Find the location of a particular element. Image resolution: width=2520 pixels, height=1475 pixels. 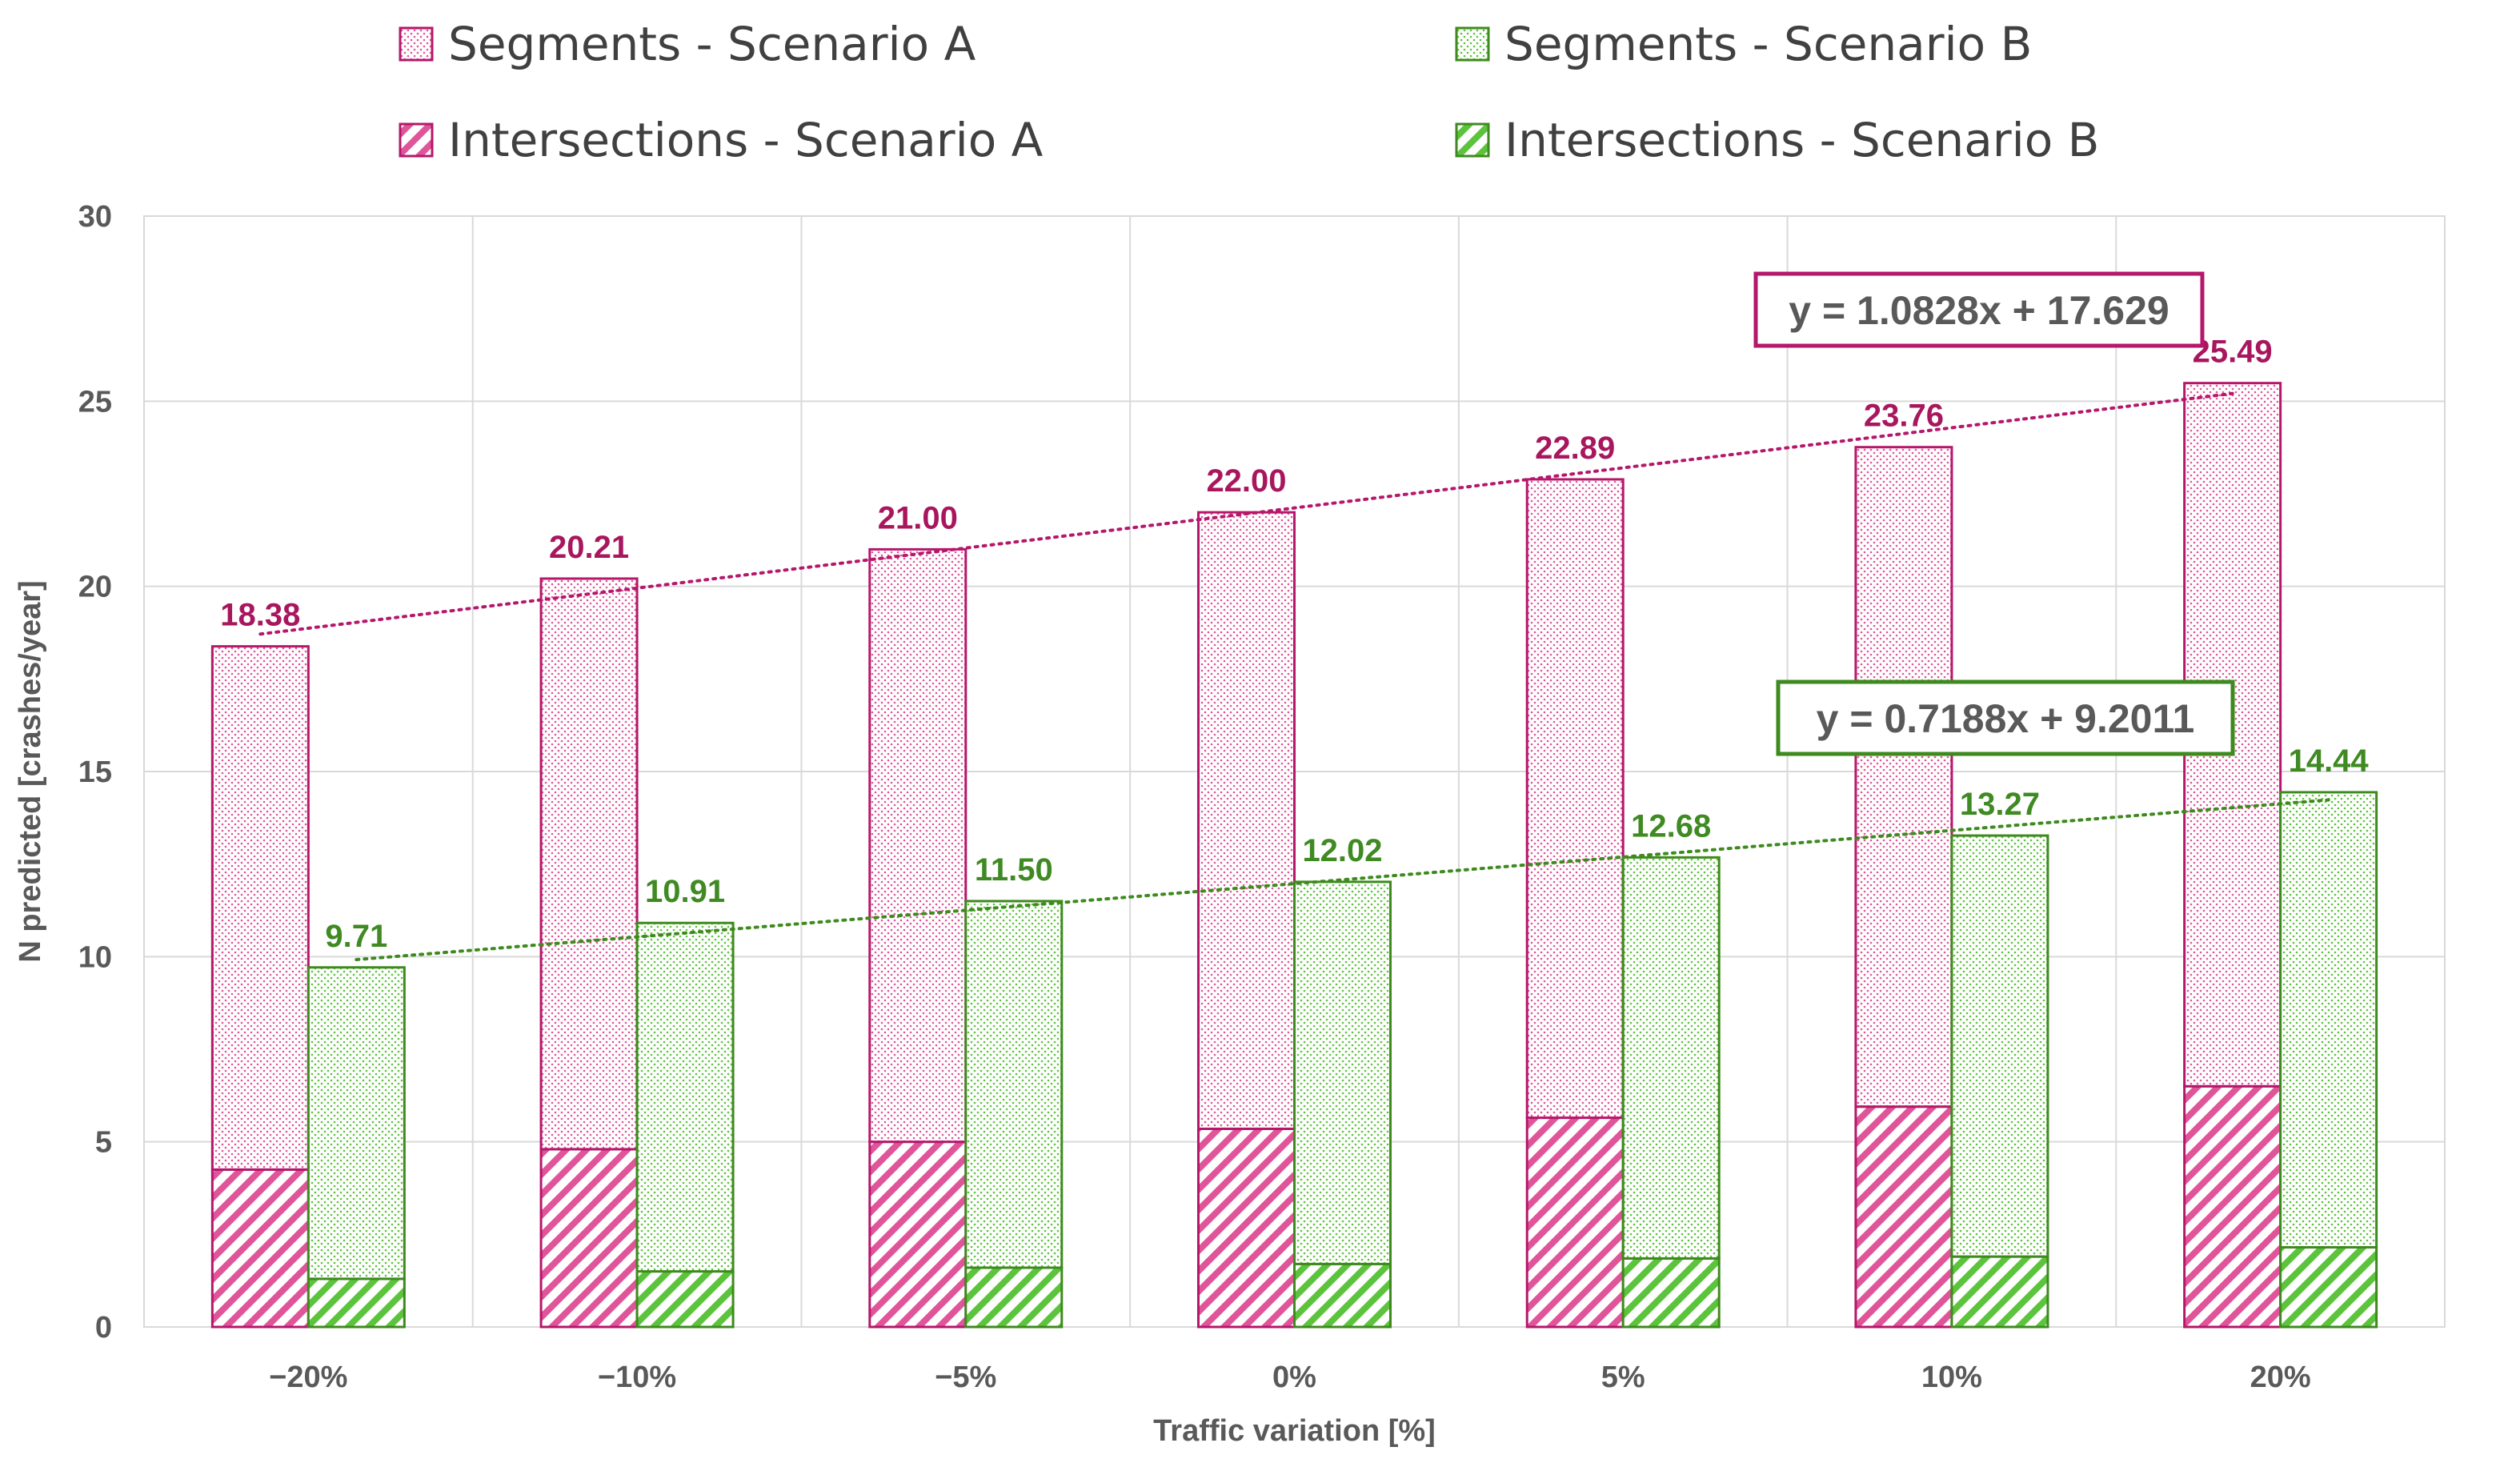

trend-equations: y = 1.0828x + 17.629 y = 0.7188x + 9.2011 is located at coordinates (1994, 514).